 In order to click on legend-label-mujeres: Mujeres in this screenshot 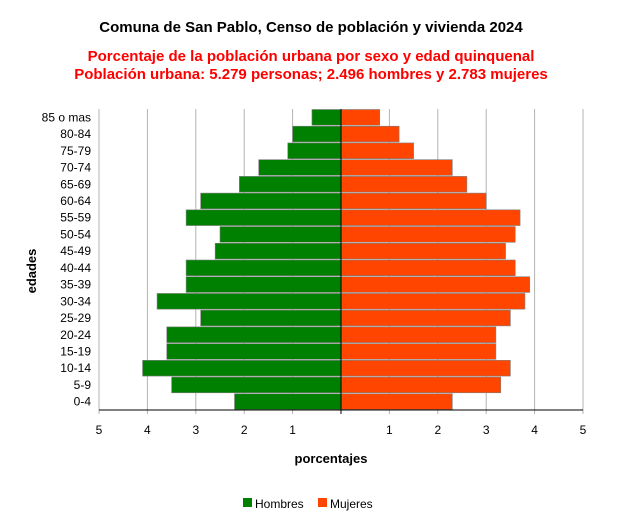, I will do `click(351, 504)`.